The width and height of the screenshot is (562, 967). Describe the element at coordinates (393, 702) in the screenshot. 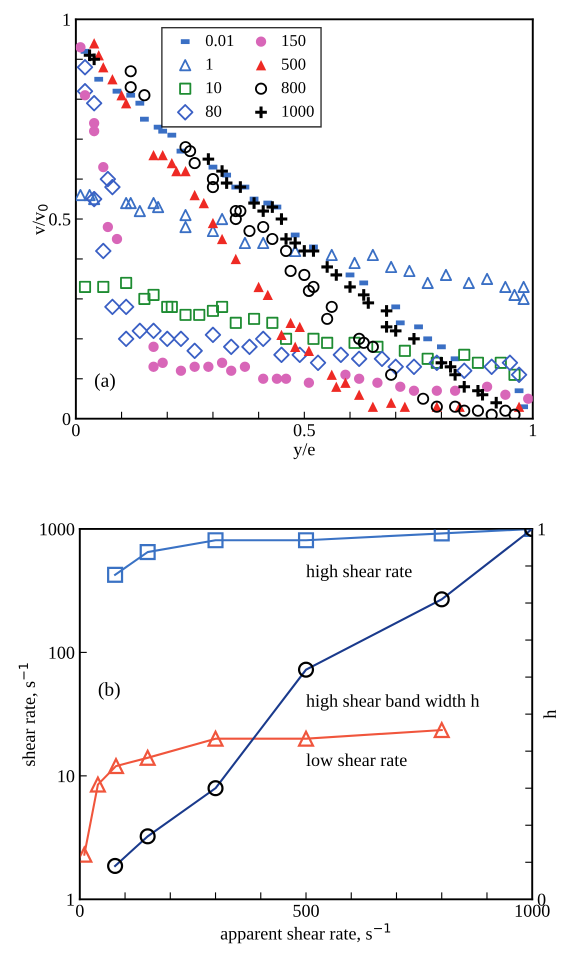

I see `series-label: high shear band width h` at that location.